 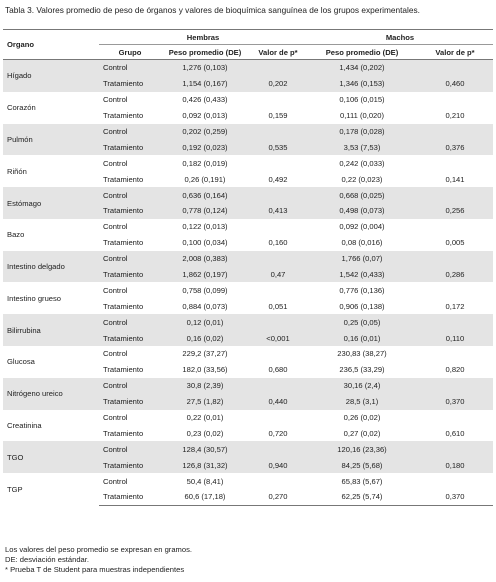 What do you see at coordinates (205, 243) in the screenshot?
I see `weight-cell: 0,100 (0,034)` at bounding box center [205, 243].